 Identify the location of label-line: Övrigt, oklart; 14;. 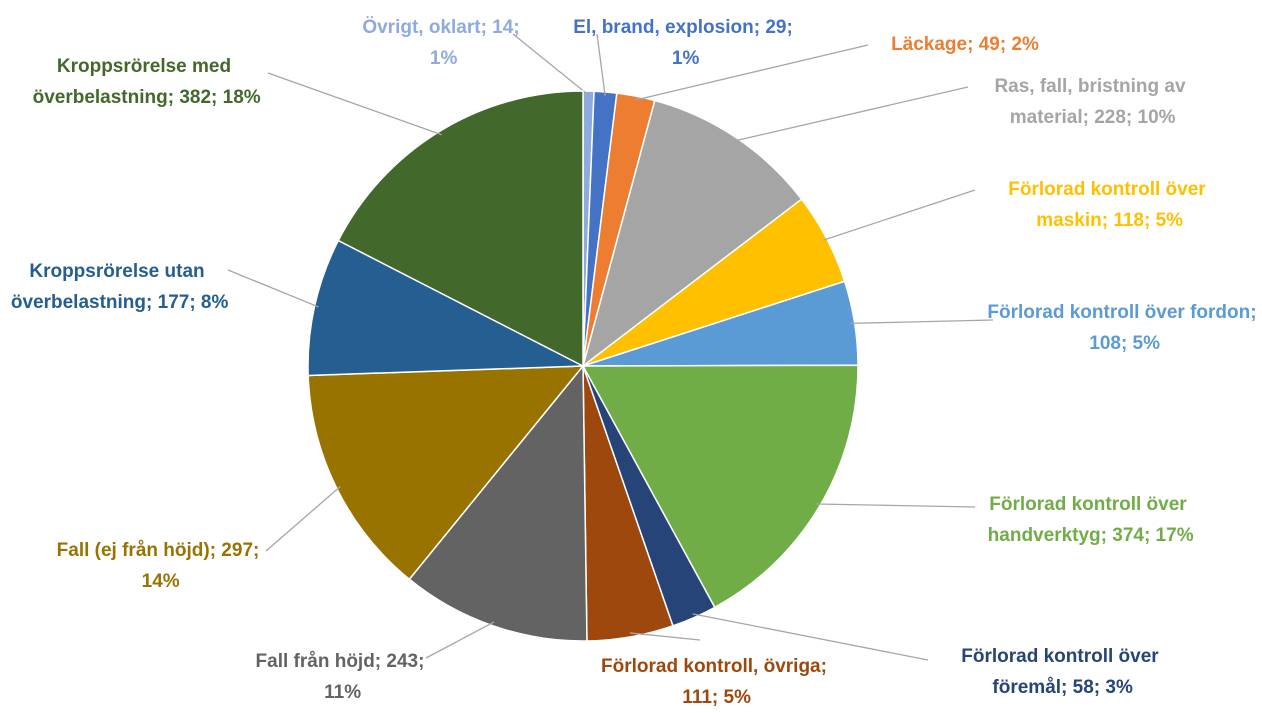
(440, 27).